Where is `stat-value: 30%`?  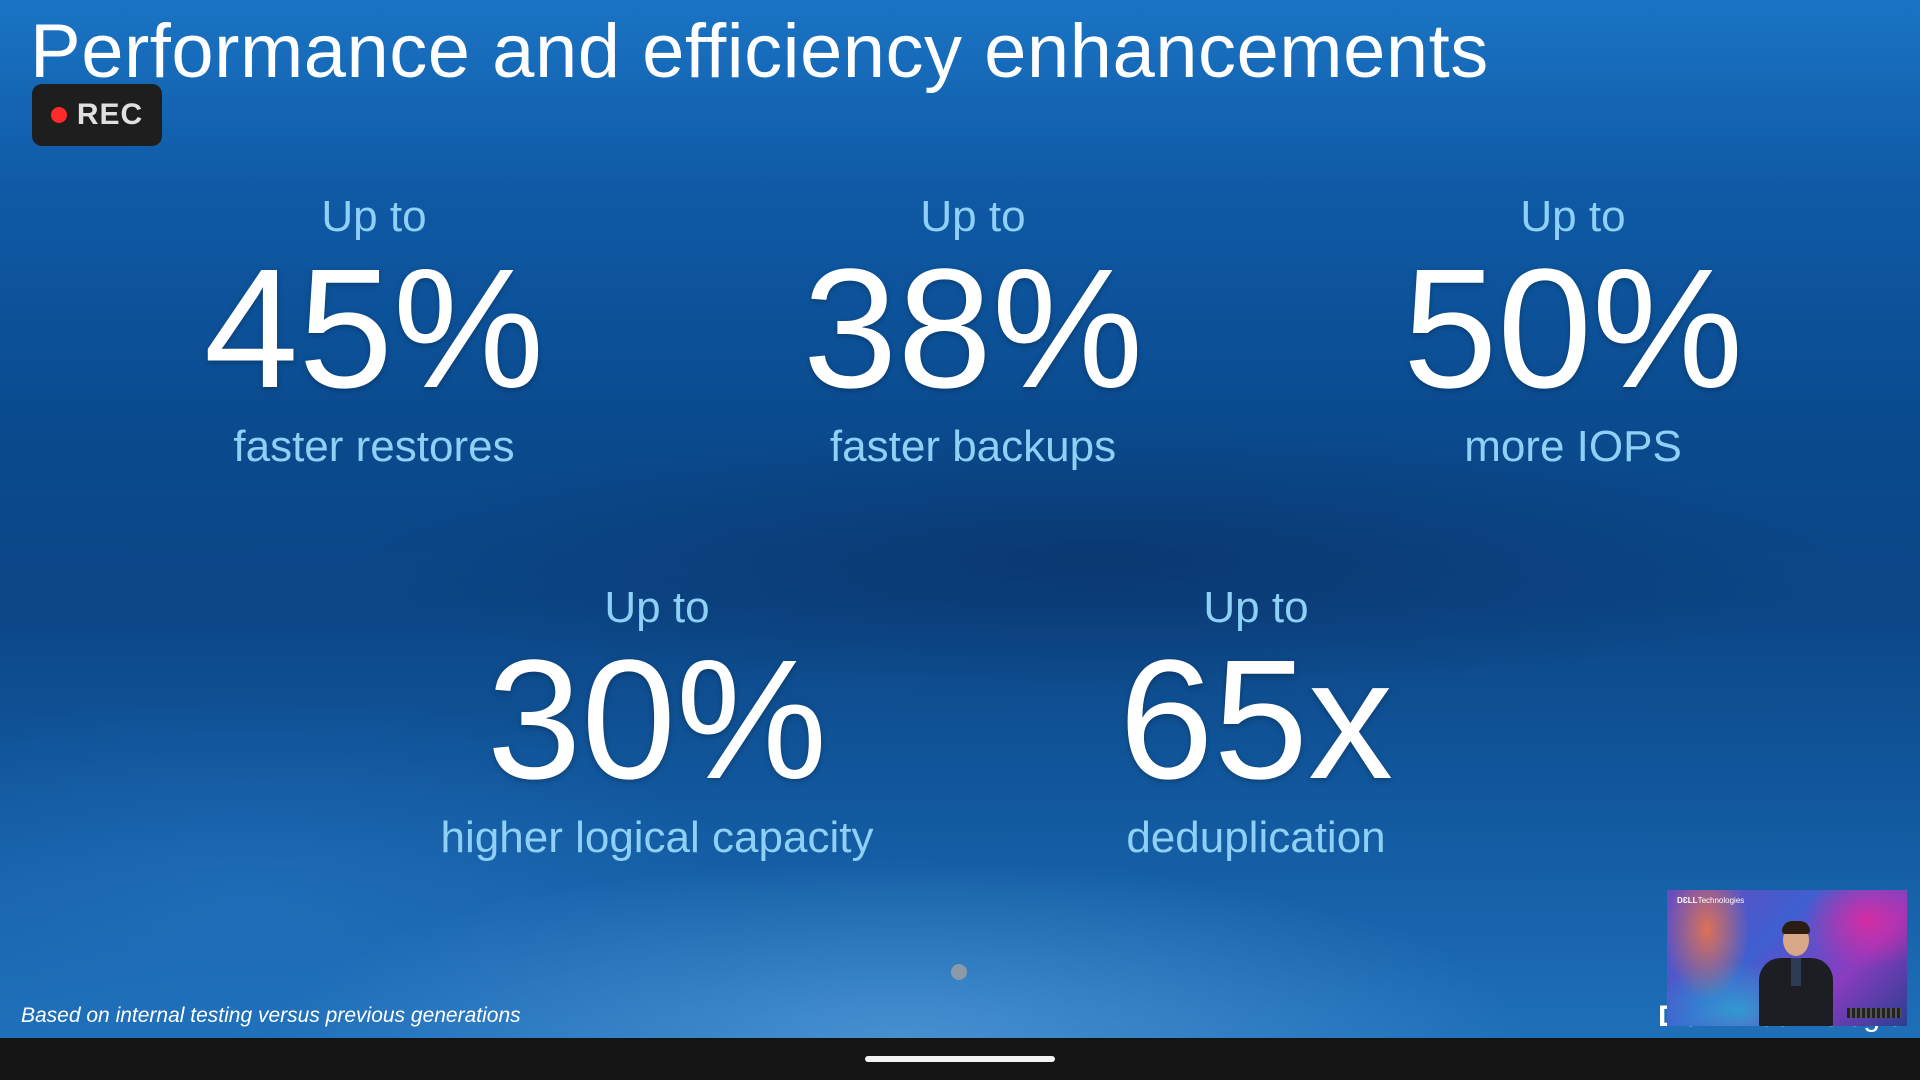
stat-value: 30% is located at coordinates (657, 720).